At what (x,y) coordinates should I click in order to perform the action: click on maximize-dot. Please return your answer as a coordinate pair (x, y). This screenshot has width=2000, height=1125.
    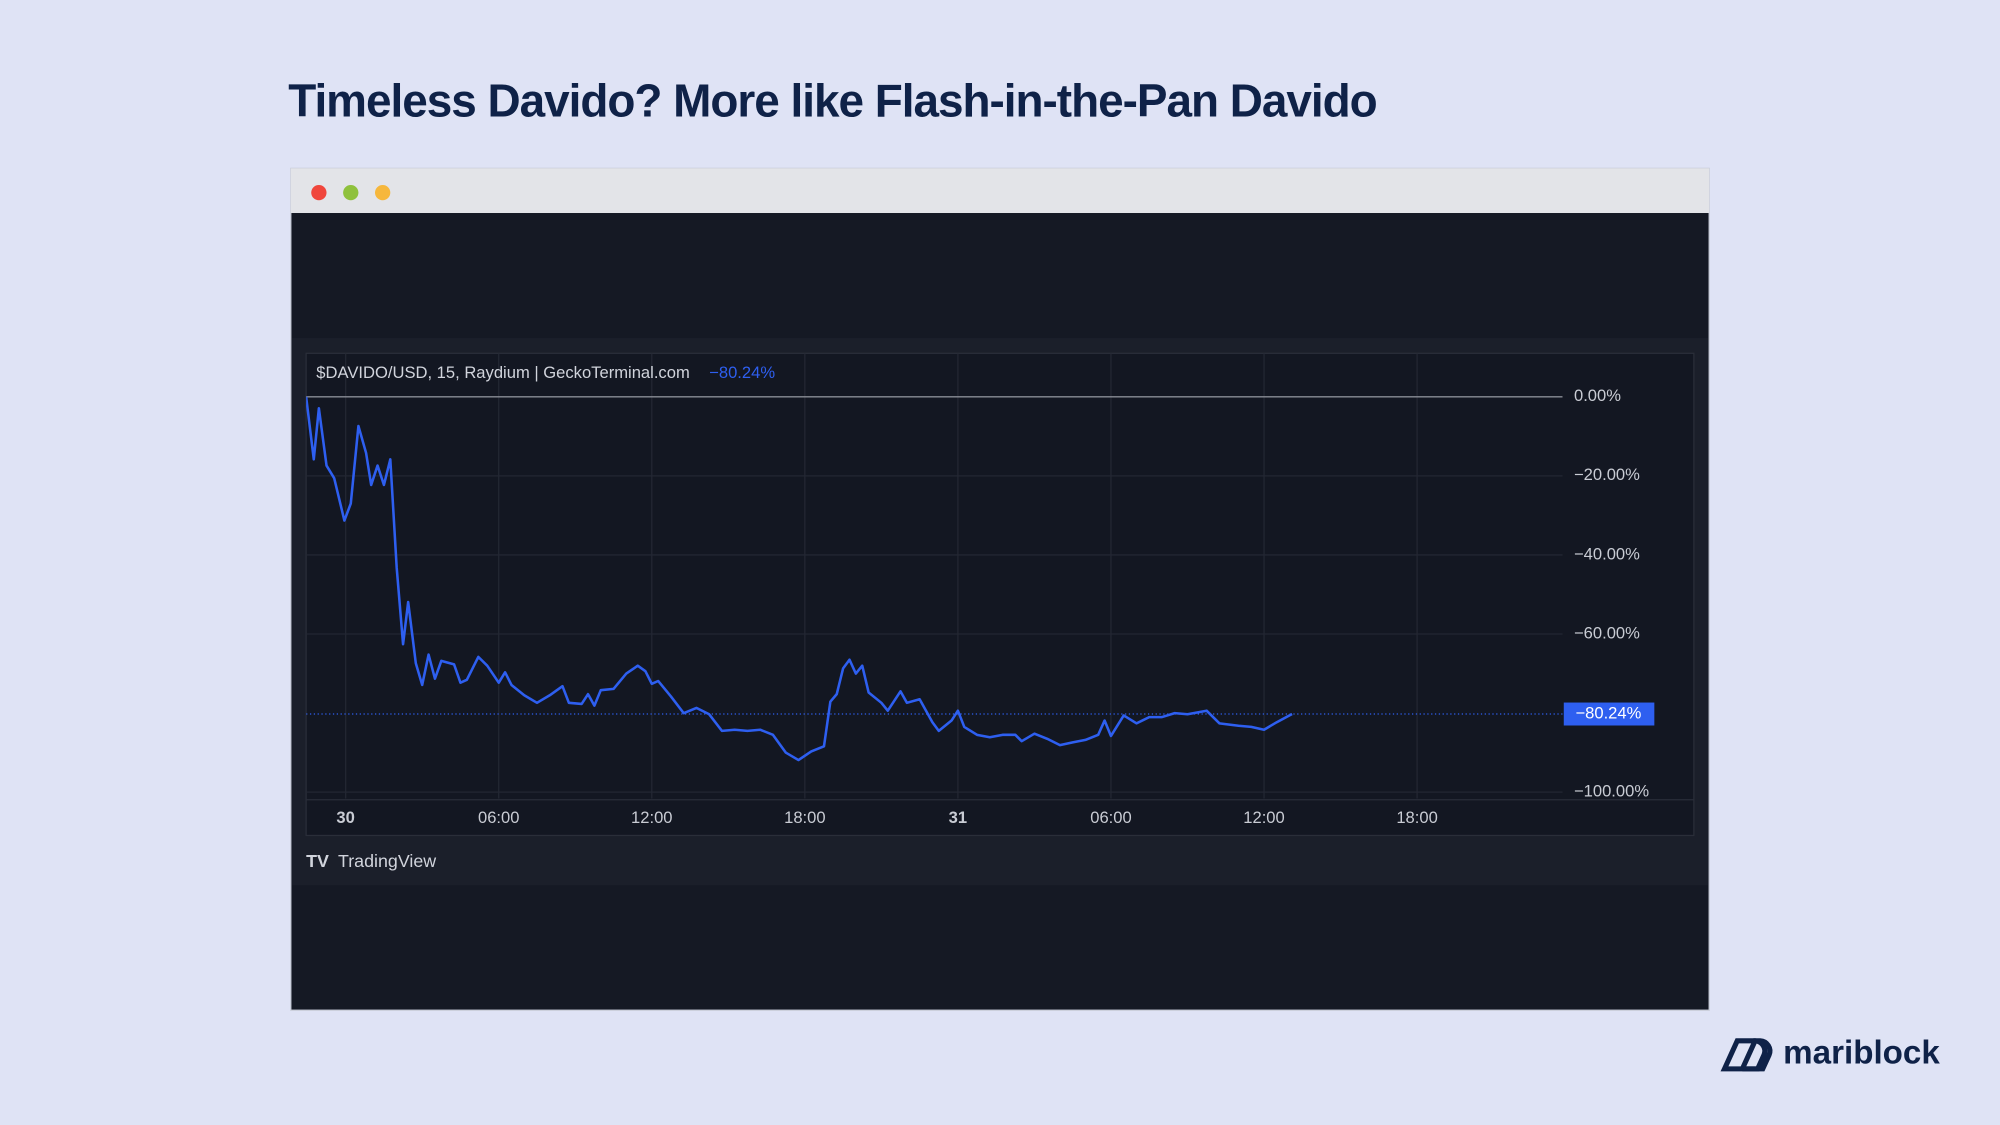
    Looking at the image, I should click on (383, 192).